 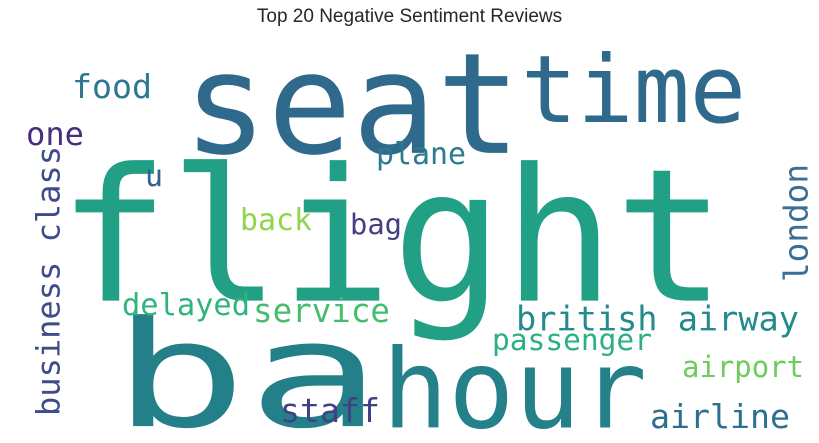 What do you see at coordinates (633, 90) in the screenshot?
I see `word-time: time` at bounding box center [633, 90].